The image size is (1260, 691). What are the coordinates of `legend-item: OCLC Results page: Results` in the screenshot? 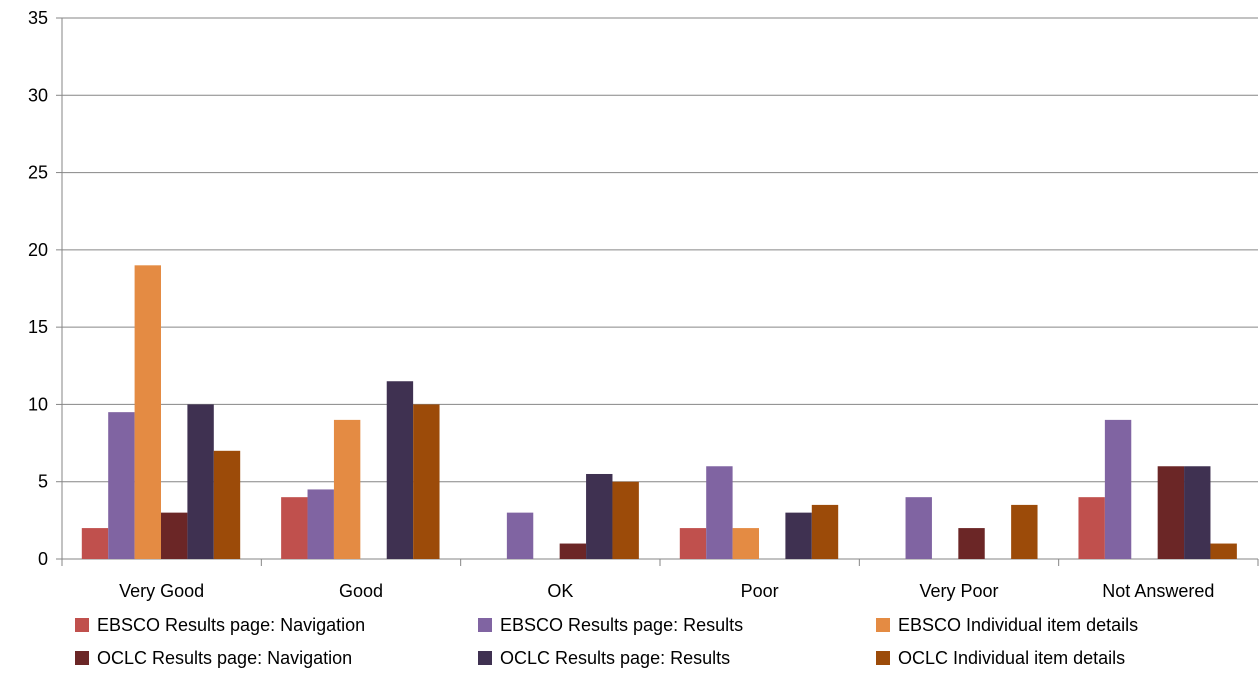 It's located at (604, 658).